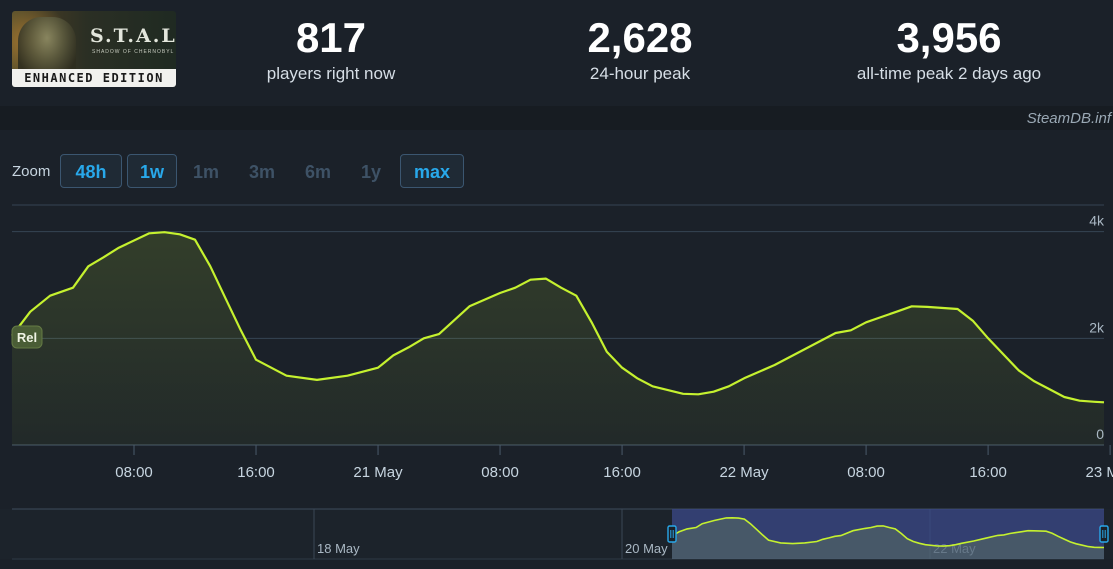 This screenshot has height=569, width=1113. I want to click on stat-24h-peak: 2,628 24-hour peak, so click(640, 50).